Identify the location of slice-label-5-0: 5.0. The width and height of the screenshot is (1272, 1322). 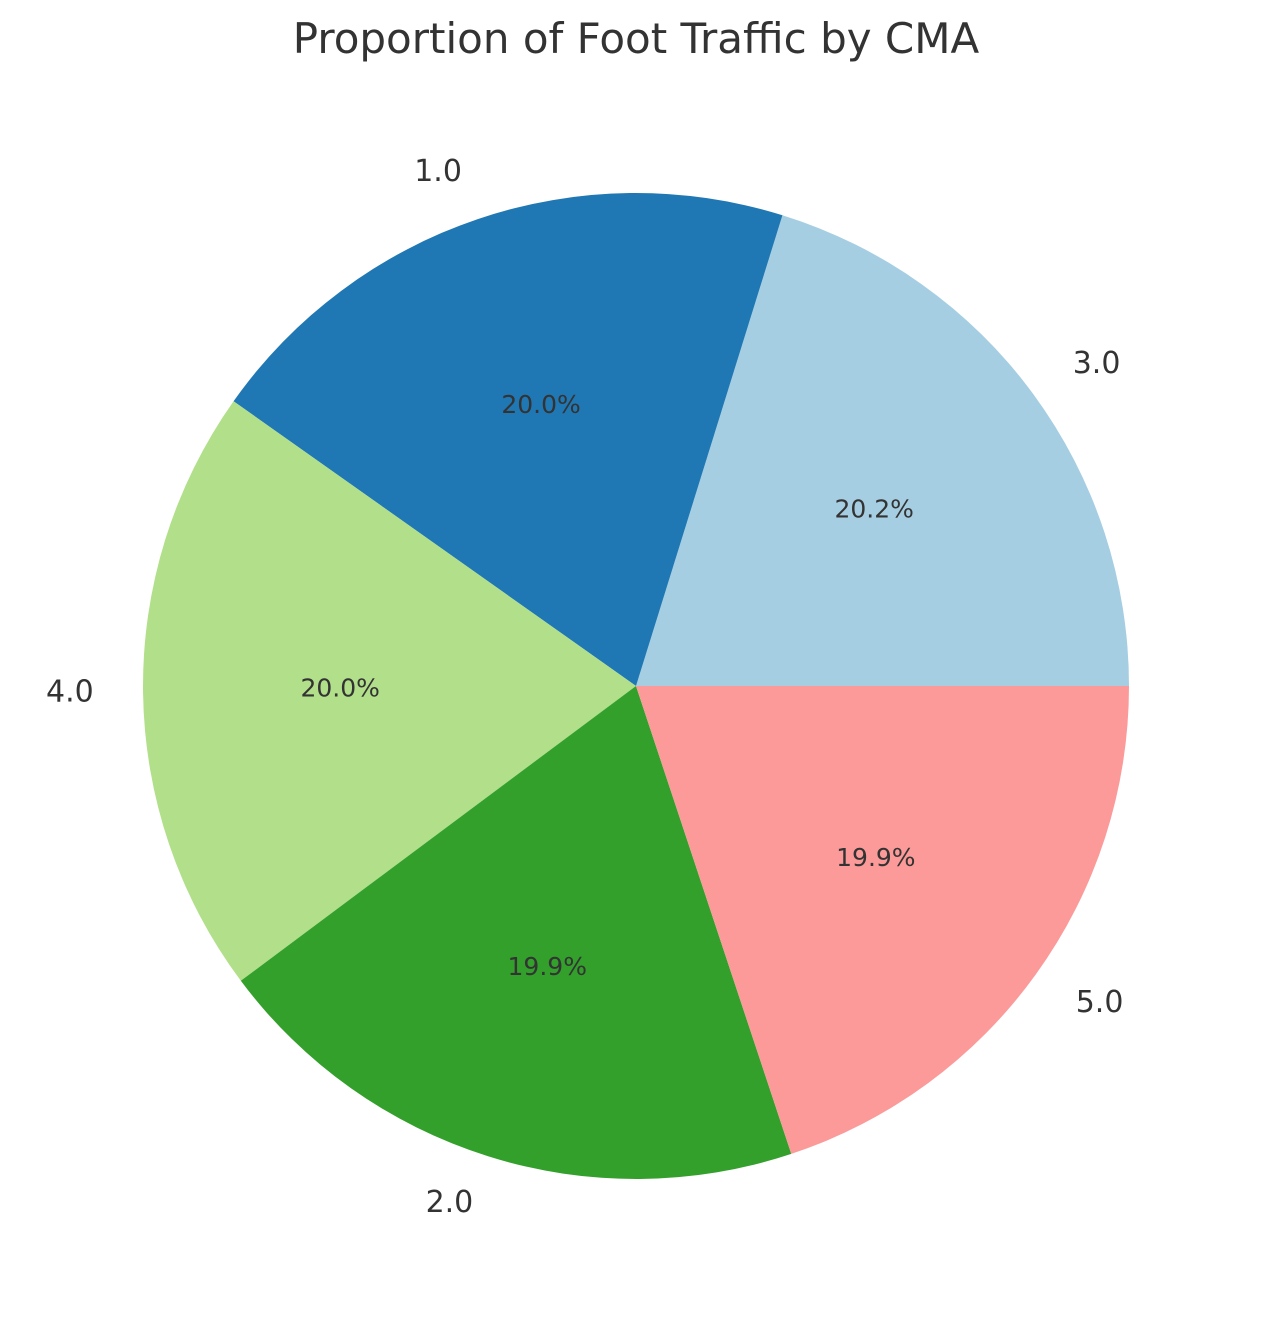
(1100, 1002).